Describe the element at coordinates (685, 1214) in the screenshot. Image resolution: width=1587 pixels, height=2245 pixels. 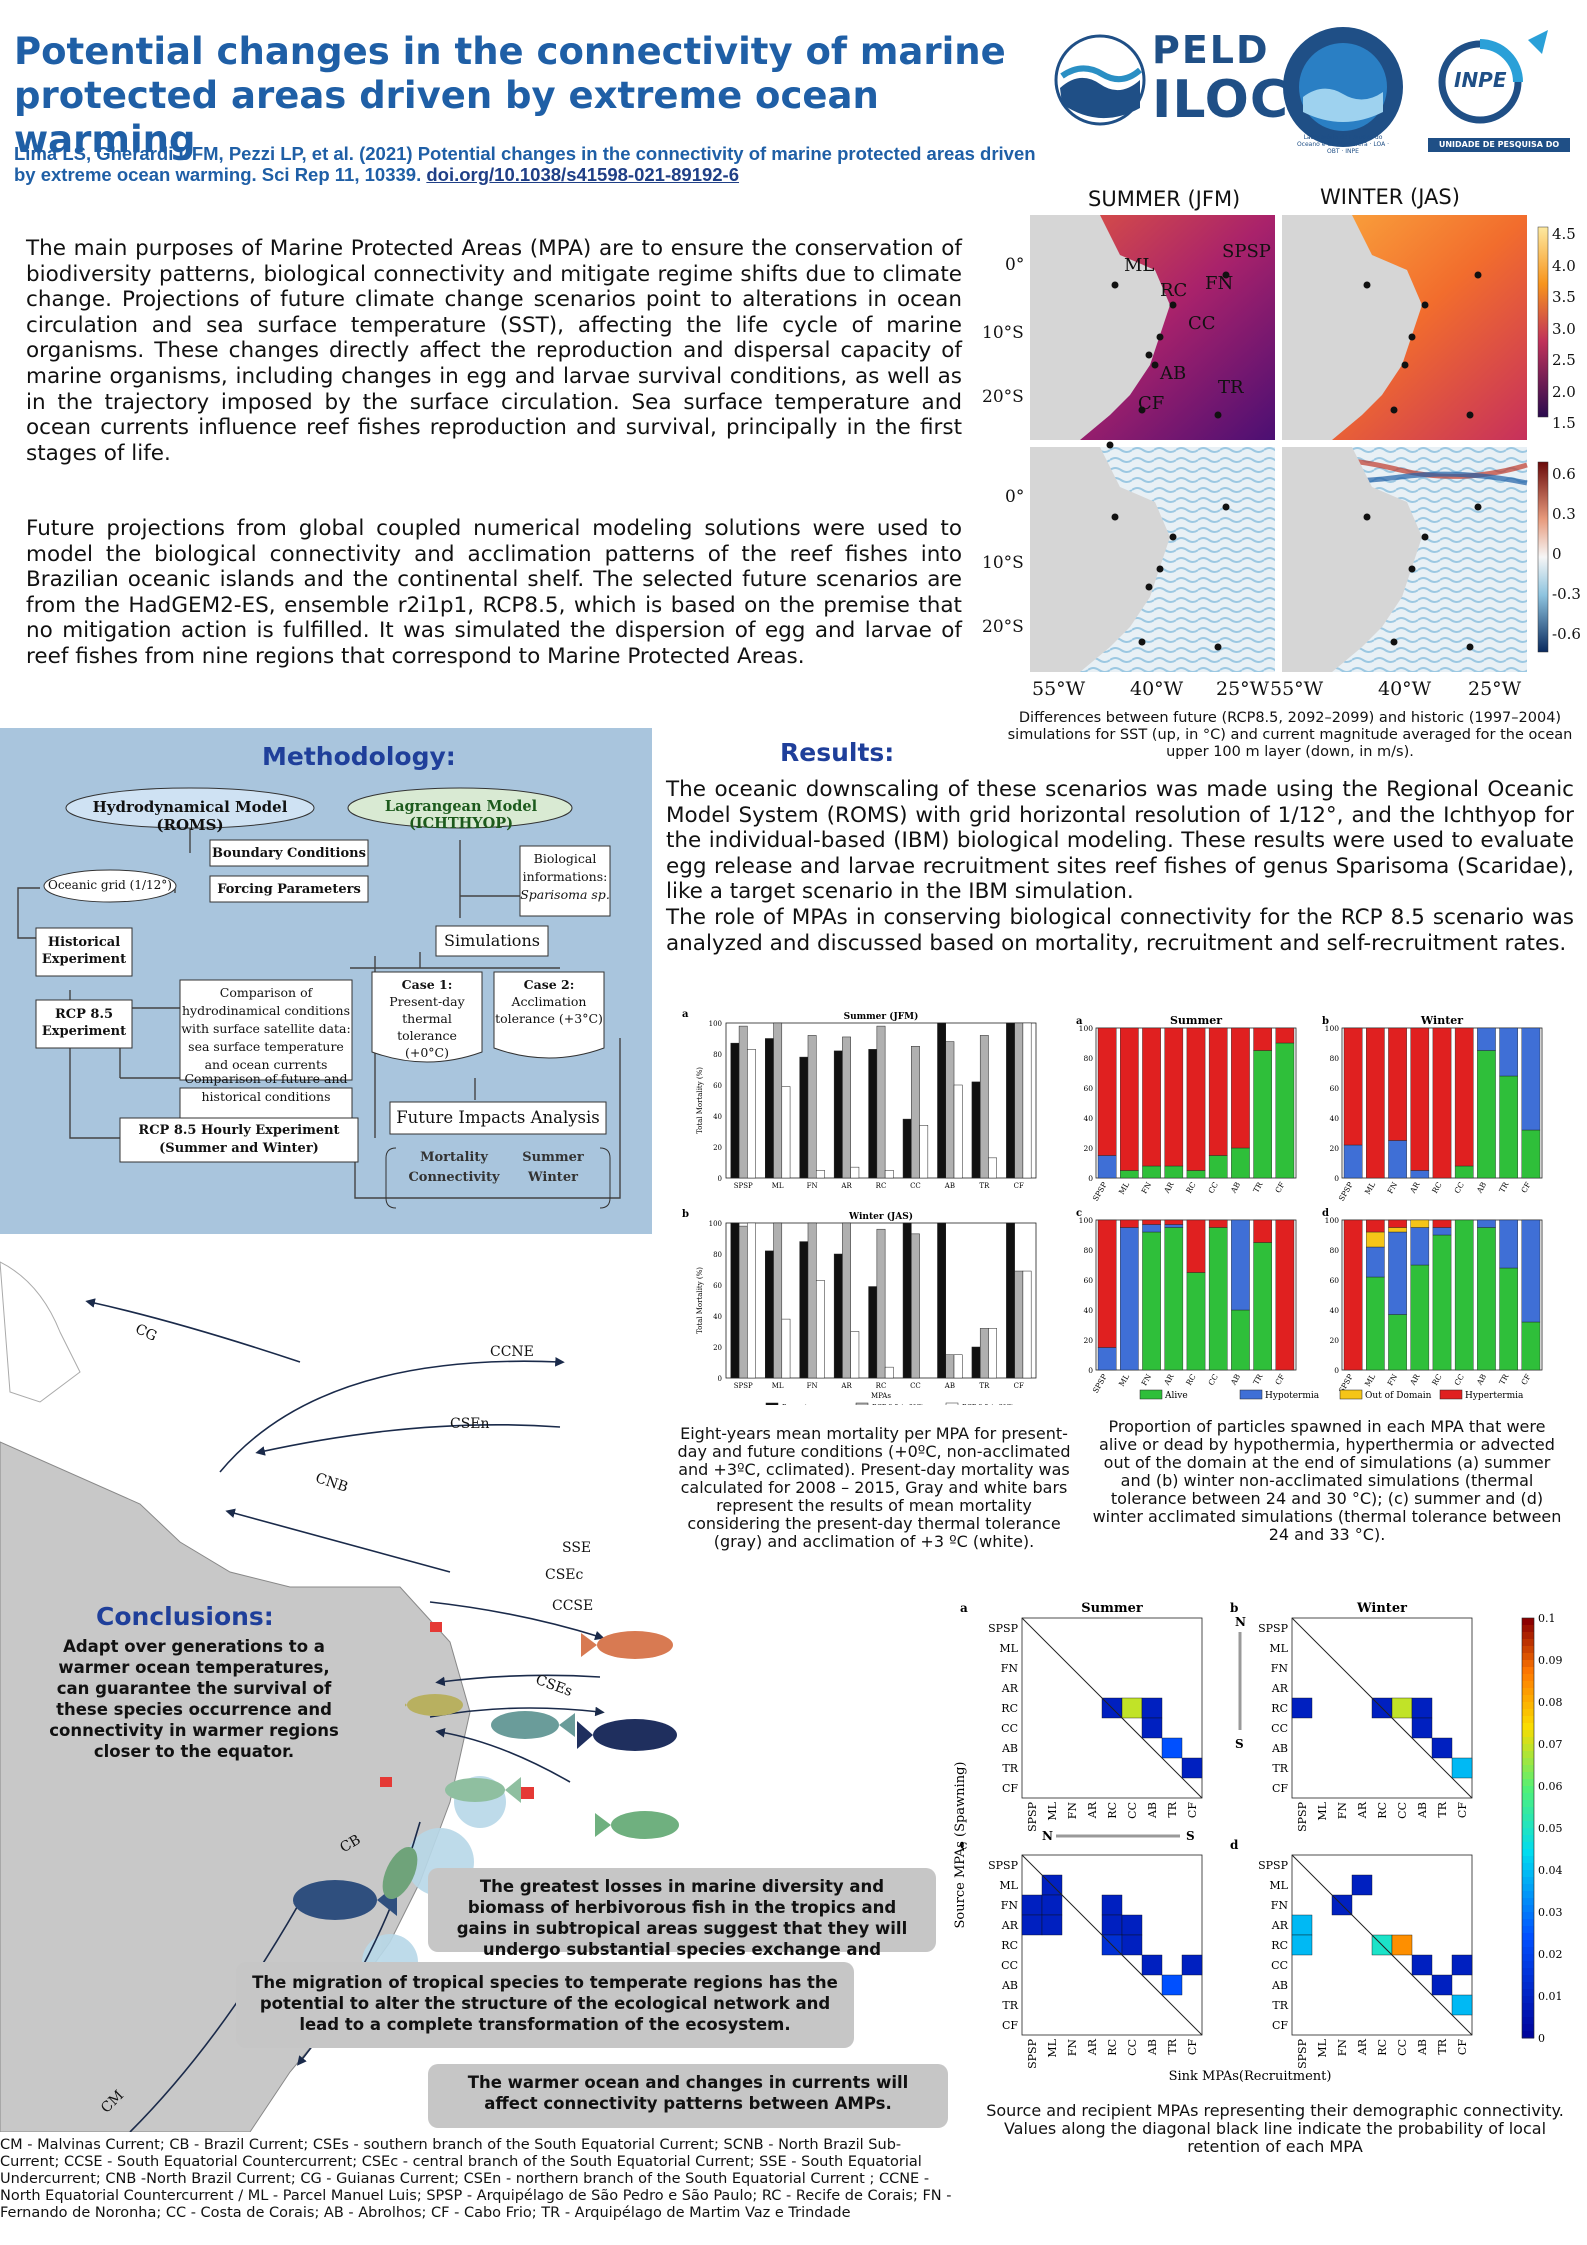
I see `mort-panel-letter: b` at that location.